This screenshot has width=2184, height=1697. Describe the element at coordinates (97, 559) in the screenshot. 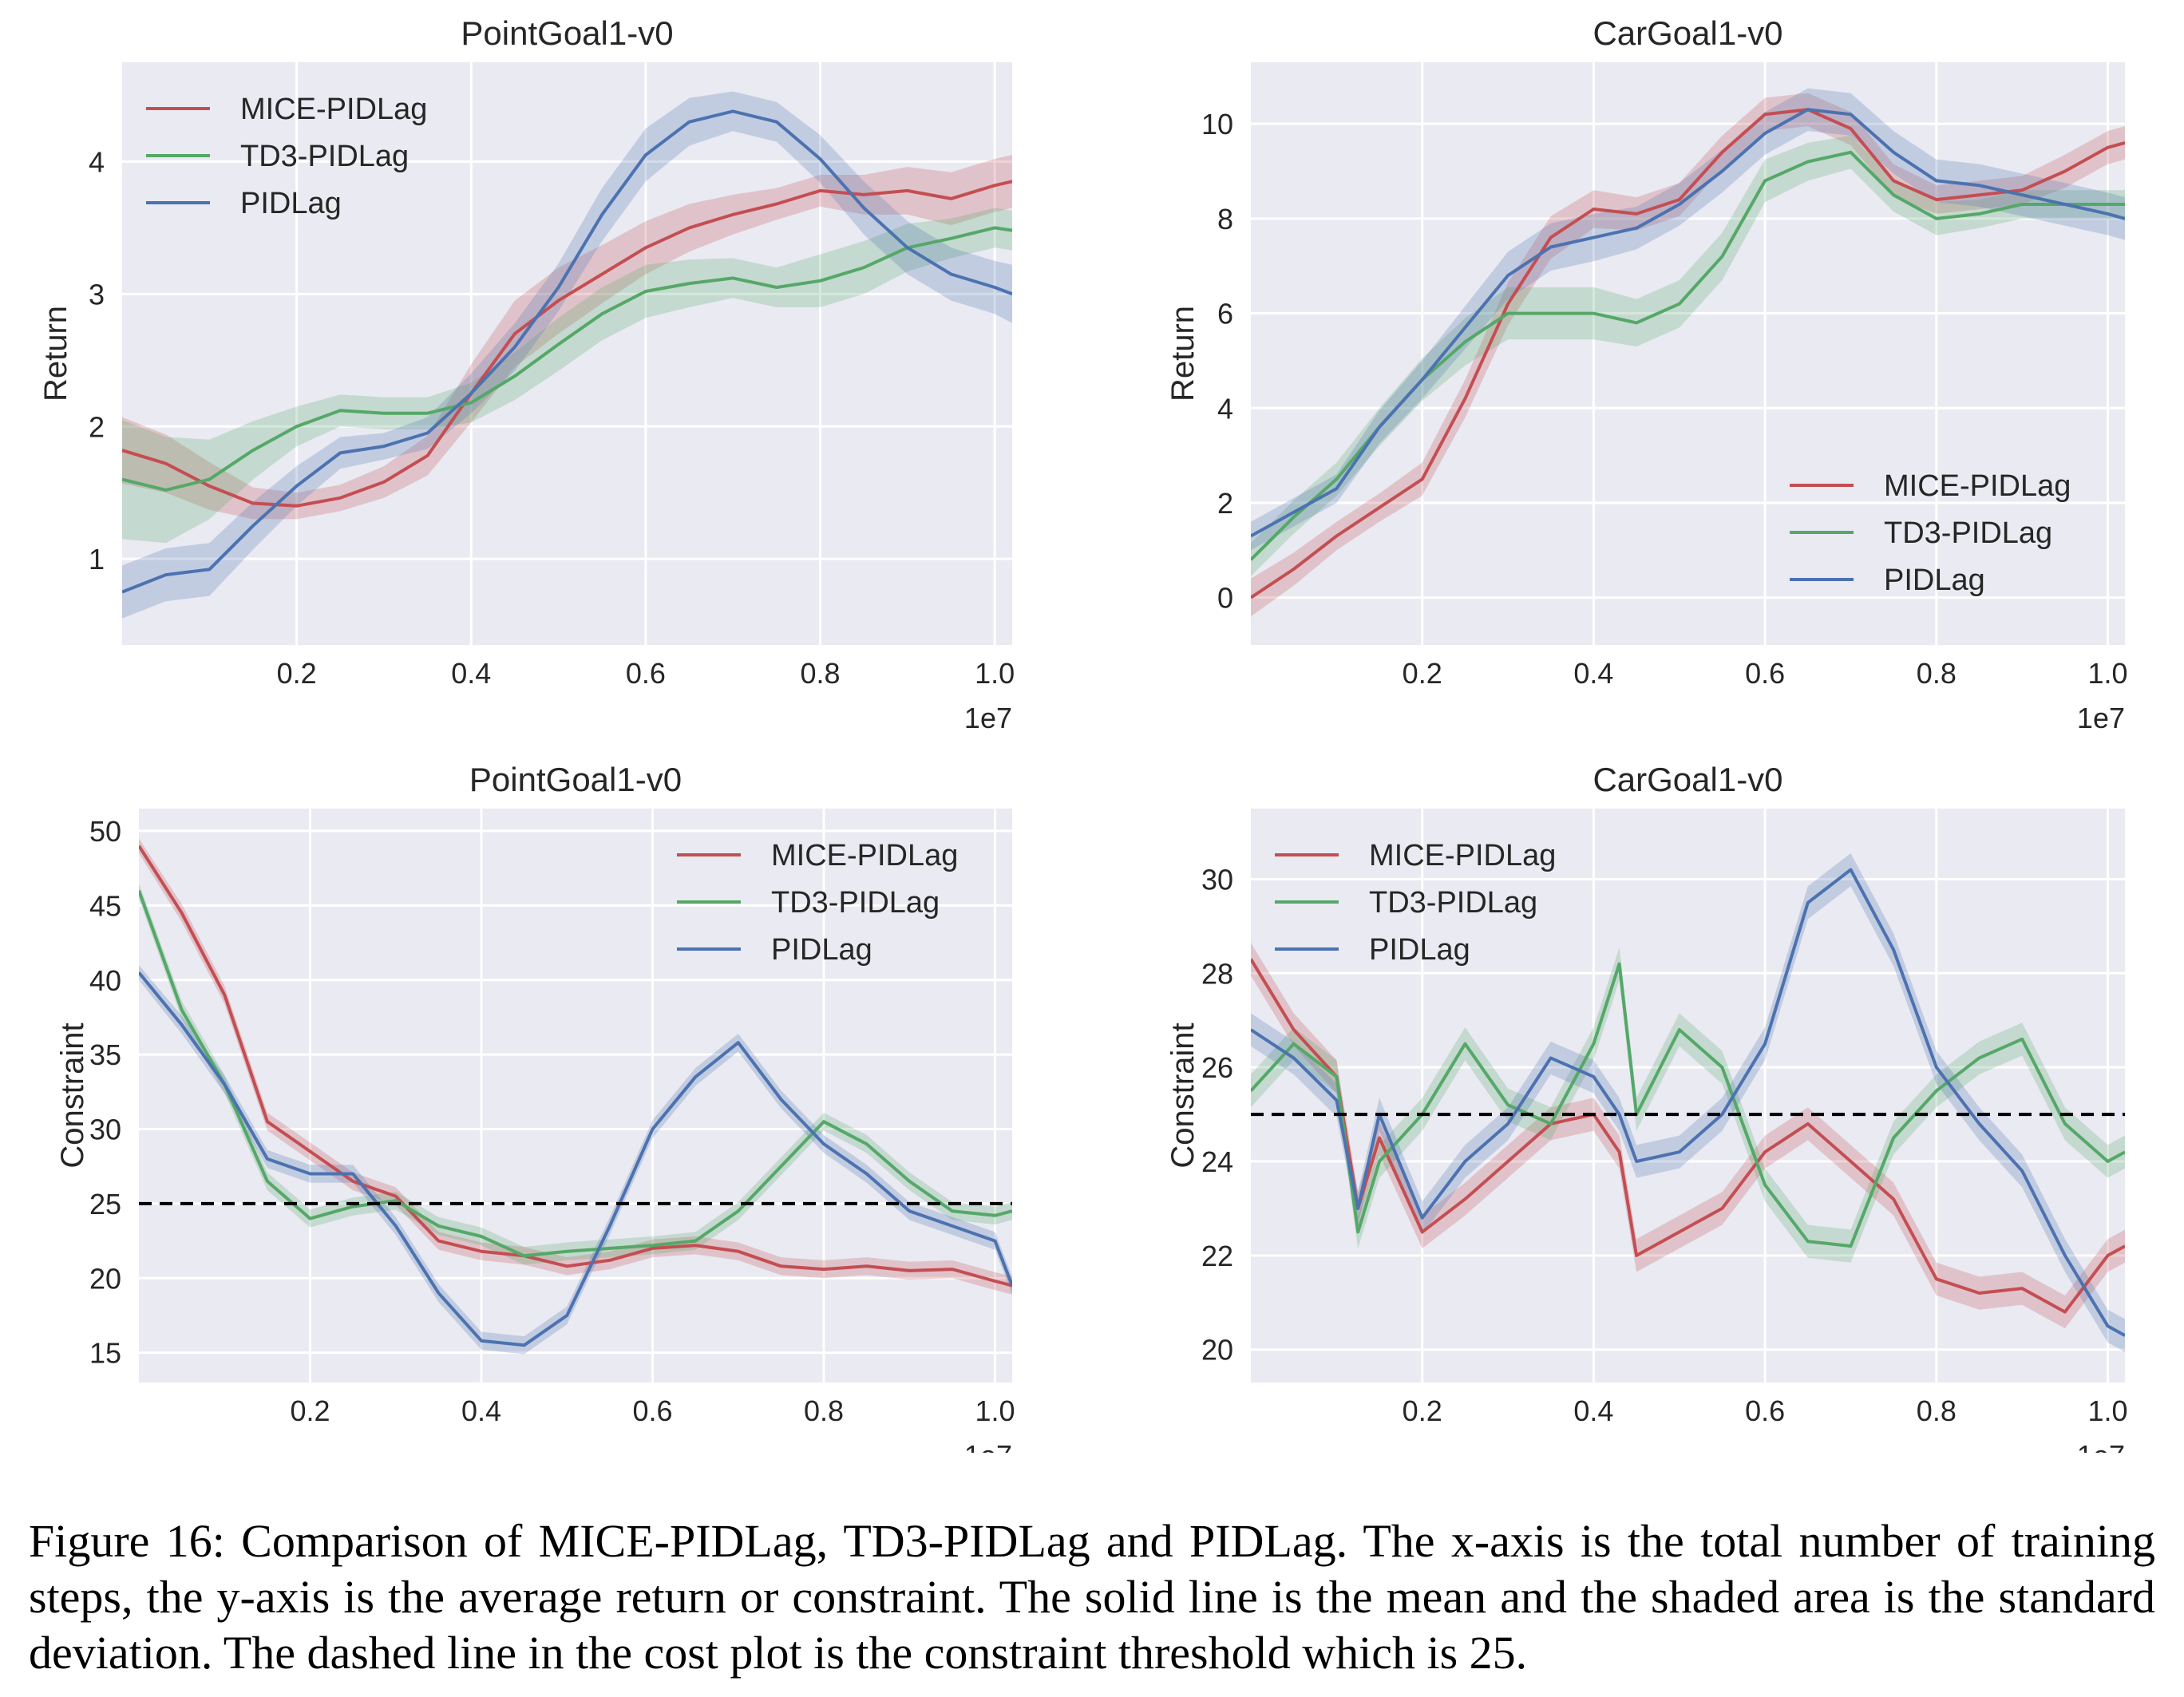

I see `y-tick-label: 1` at that location.